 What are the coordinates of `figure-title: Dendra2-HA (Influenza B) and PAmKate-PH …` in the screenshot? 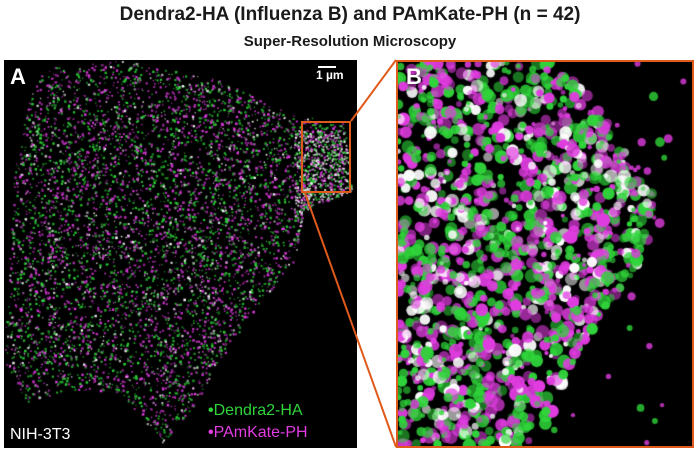 It's located at (350, 14).